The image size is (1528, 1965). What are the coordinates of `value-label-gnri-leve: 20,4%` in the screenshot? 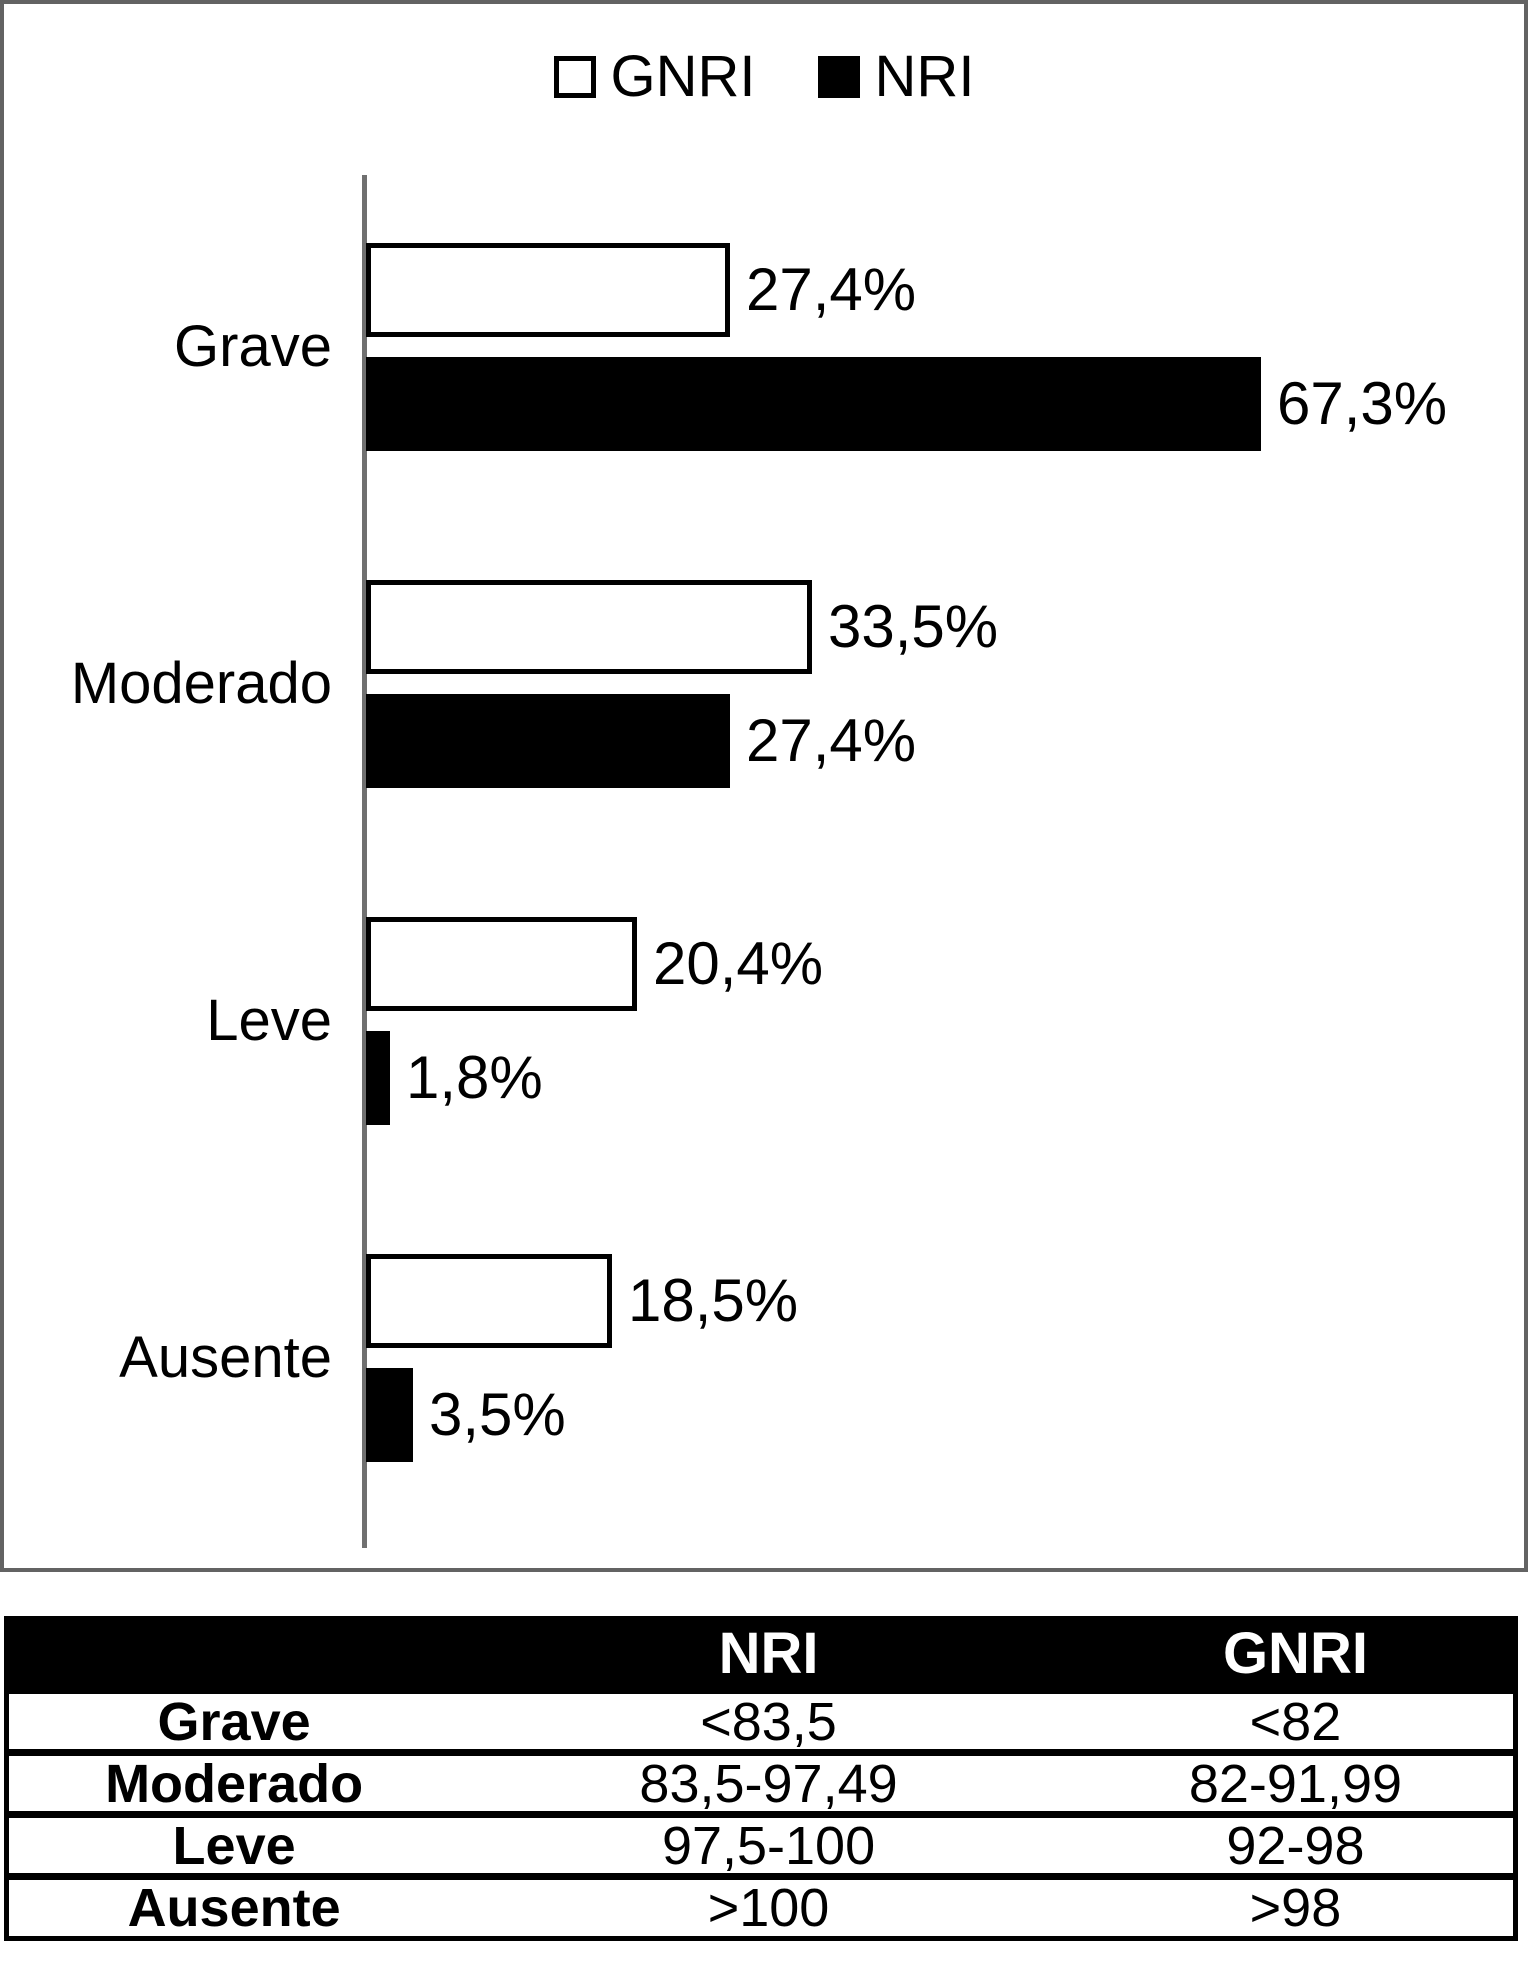 It's located at (738, 963).